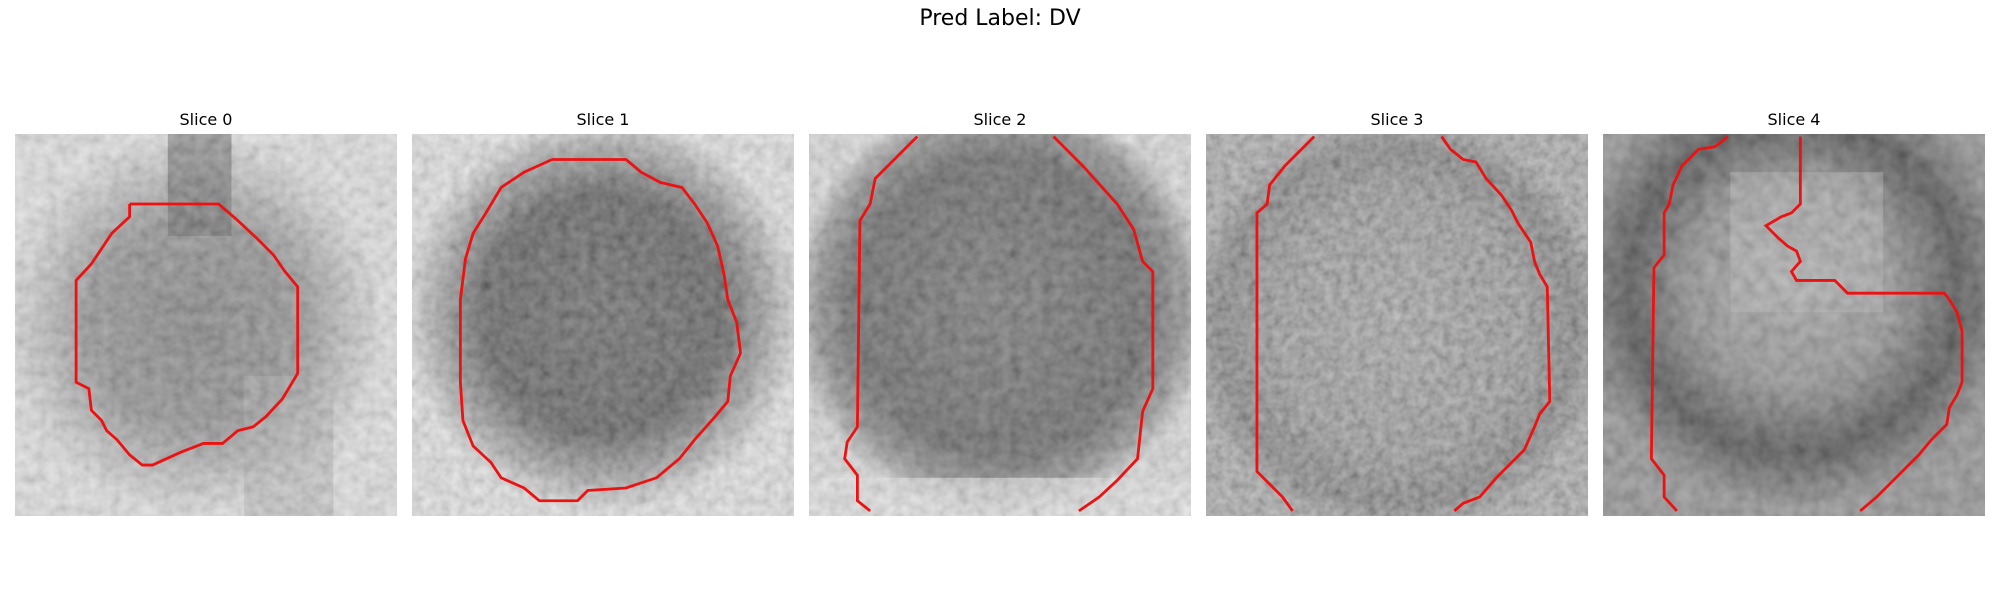 The width and height of the screenshot is (2000, 600). I want to click on slice-title-0: Slice 0, so click(206, 119).